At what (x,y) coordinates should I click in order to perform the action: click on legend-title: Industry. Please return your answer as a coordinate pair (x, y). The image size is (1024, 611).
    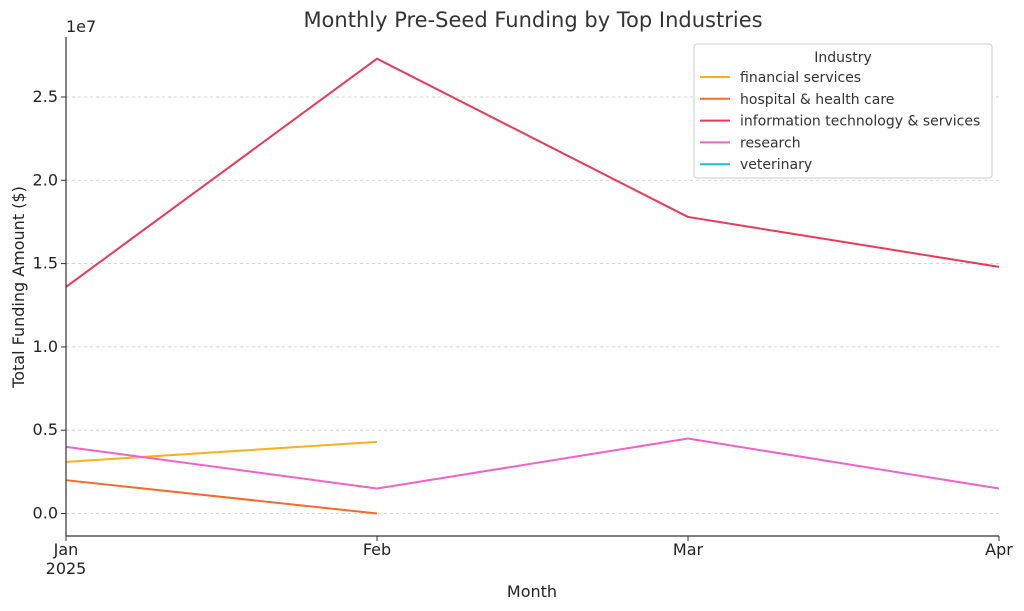
    Looking at the image, I should click on (843, 58).